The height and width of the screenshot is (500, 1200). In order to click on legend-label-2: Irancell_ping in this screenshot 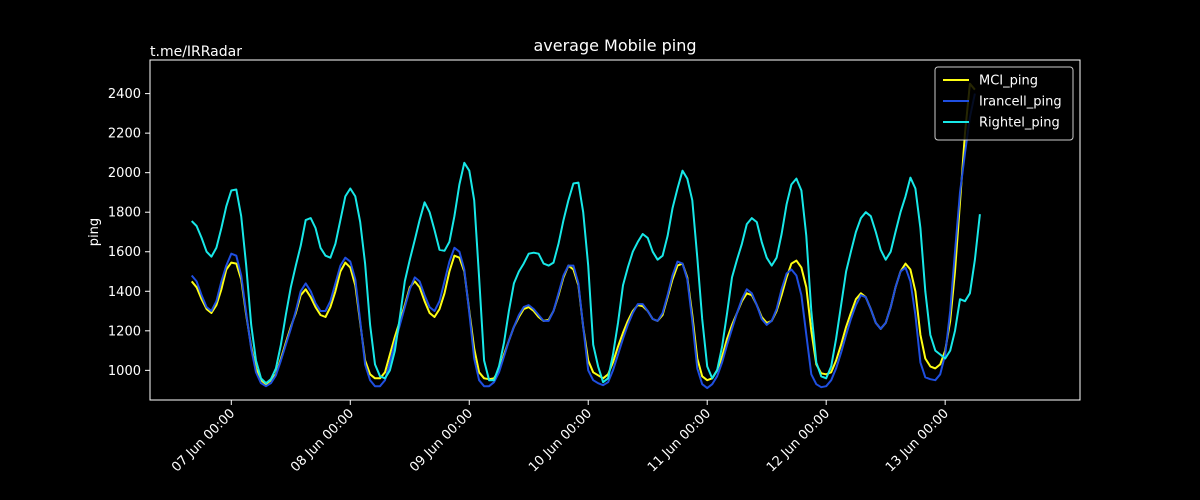, I will do `click(1020, 102)`.